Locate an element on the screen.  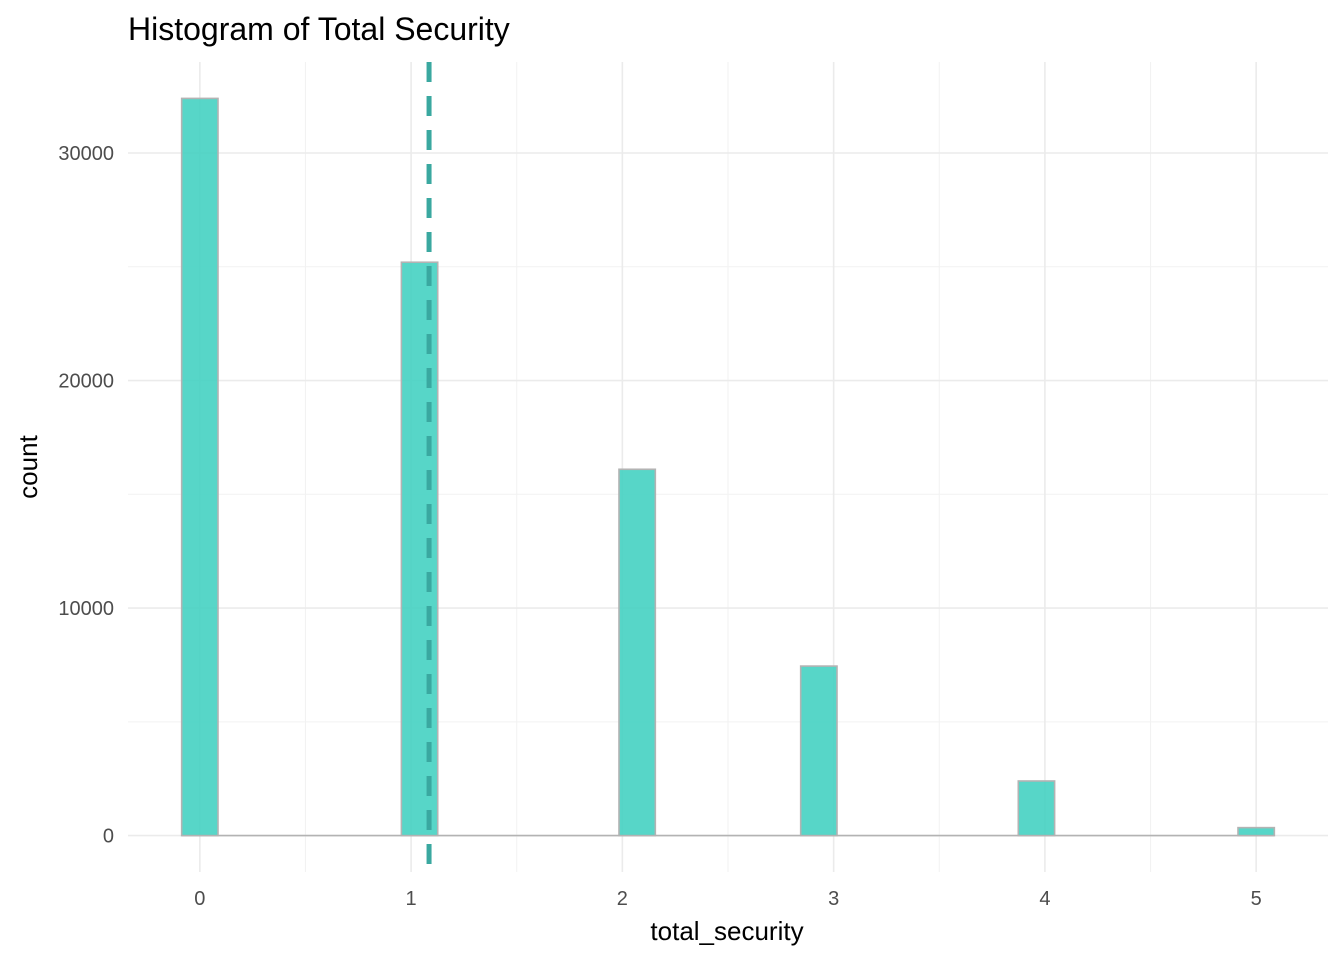
y-tick-label-20000: 20000 is located at coordinates (86, 382).